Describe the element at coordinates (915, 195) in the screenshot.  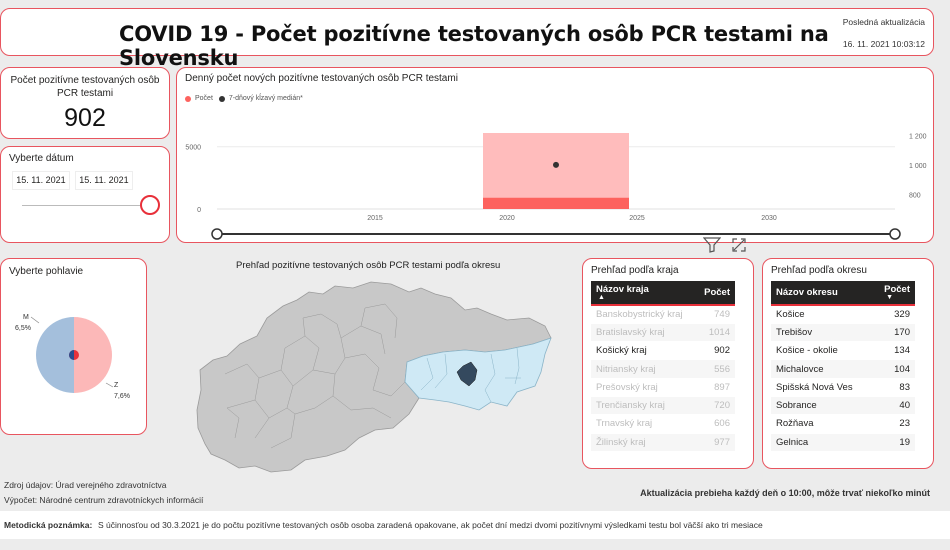
I see `y-right-tick-label: 800` at that location.